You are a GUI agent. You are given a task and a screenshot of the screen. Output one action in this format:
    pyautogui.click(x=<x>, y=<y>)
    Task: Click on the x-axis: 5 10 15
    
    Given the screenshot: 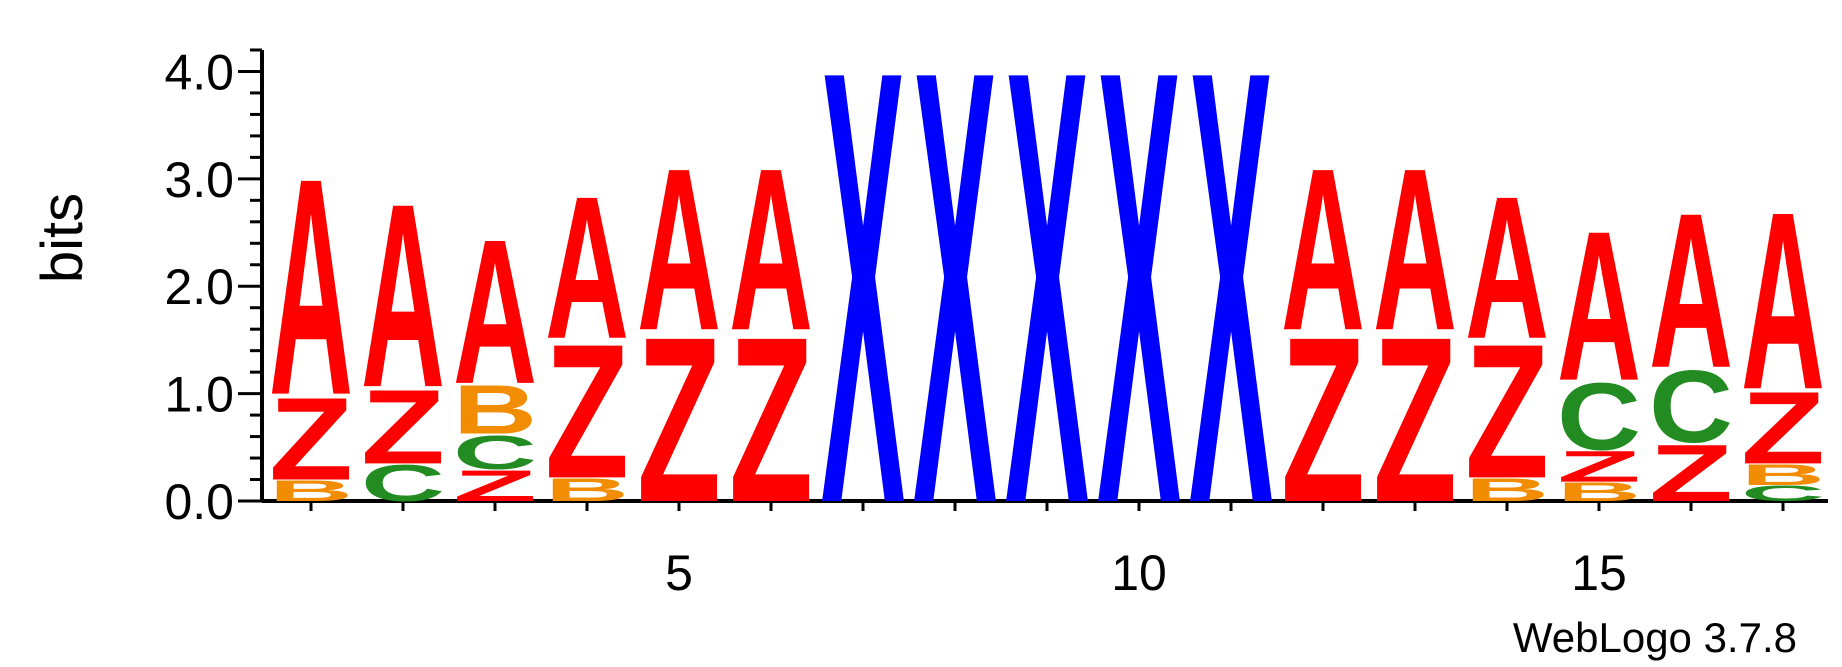 What is the action you would take?
    pyautogui.click(x=1045, y=550)
    